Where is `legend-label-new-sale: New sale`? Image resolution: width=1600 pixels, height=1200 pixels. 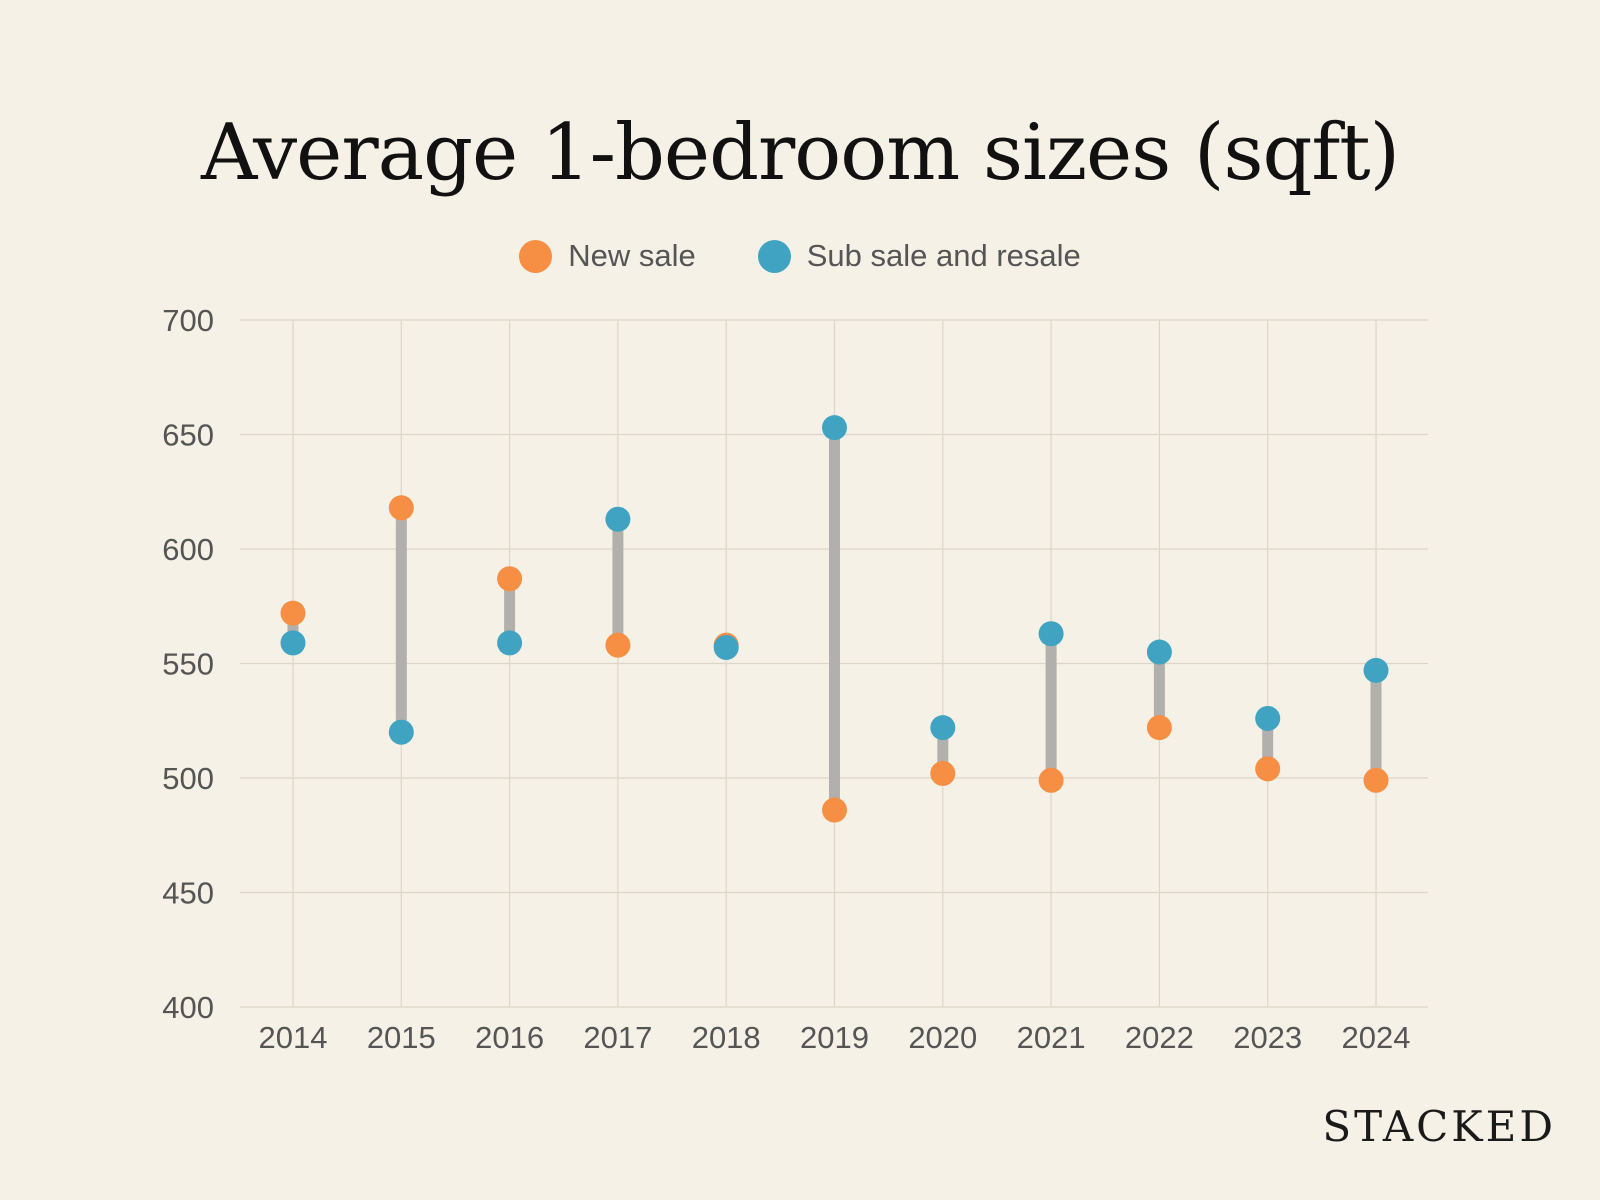 legend-label-new-sale: New sale is located at coordinates (632, 255).